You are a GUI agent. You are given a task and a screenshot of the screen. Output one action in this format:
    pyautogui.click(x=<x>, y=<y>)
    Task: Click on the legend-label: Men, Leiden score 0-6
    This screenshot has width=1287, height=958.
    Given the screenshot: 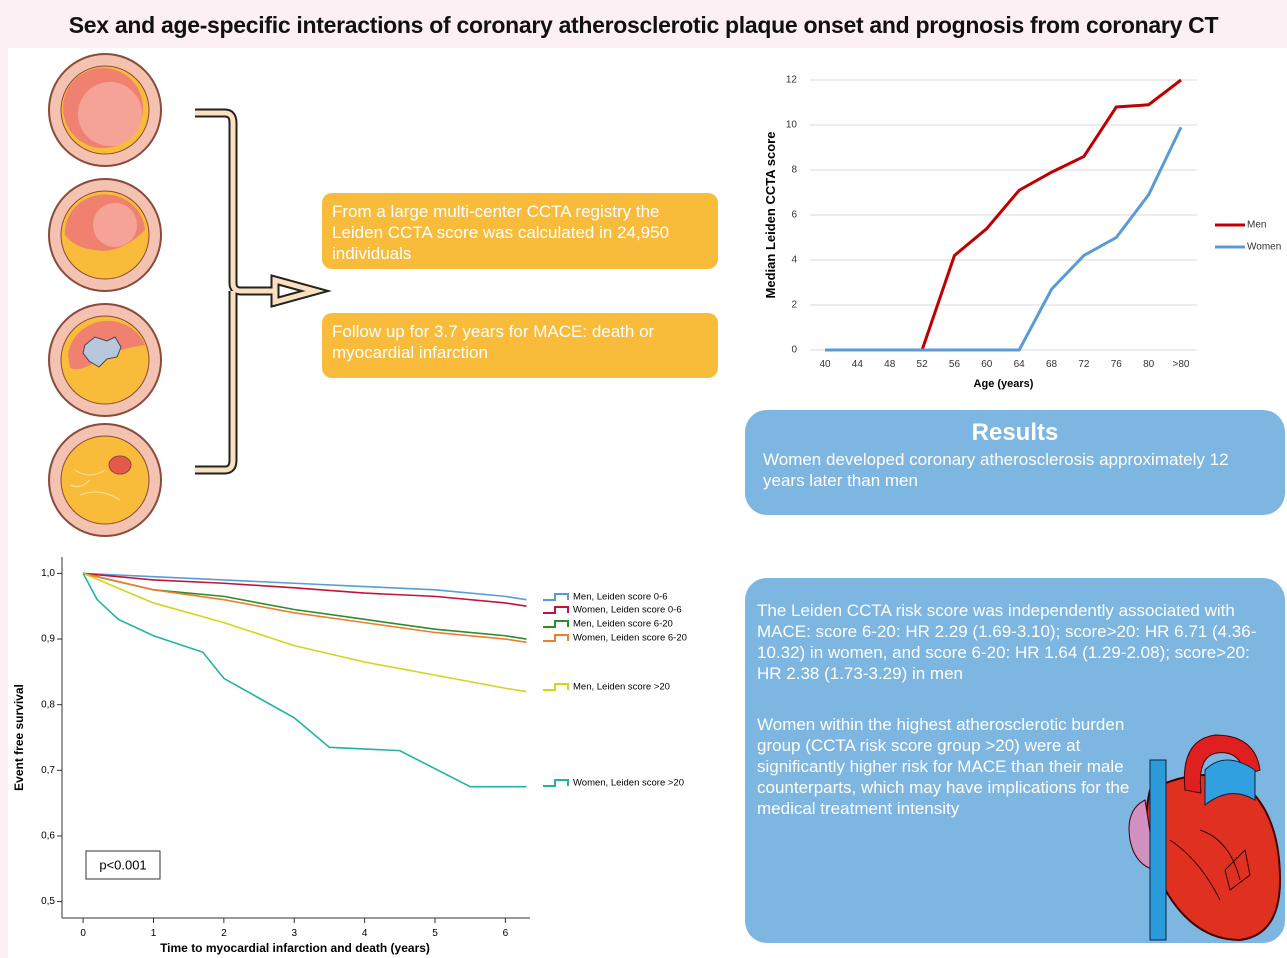 What is the action you would take?
    pyautogui.click(x=620, y=597)
    